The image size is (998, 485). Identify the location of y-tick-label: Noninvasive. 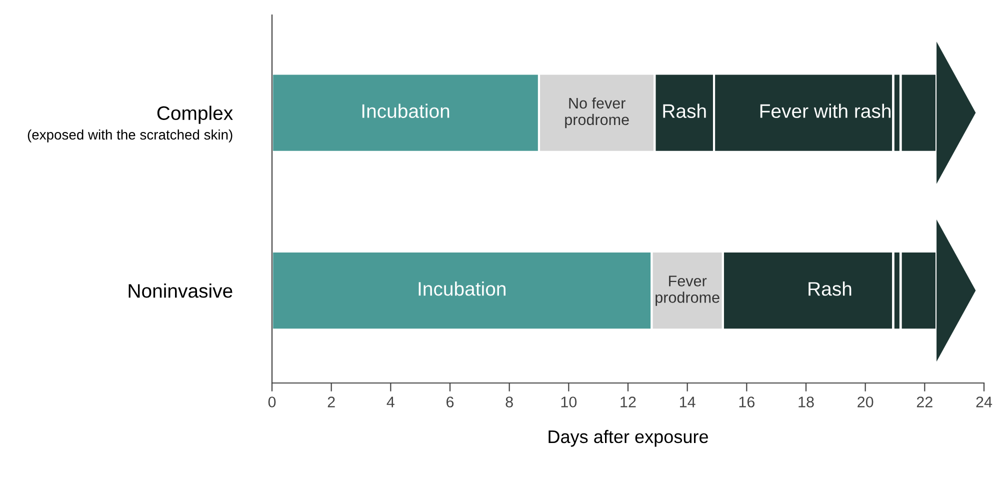
(180, 291).